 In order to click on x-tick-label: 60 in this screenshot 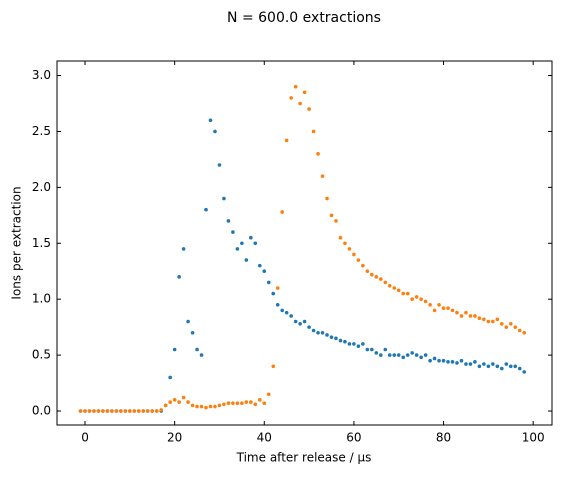, I will do `click(353, 438)`.